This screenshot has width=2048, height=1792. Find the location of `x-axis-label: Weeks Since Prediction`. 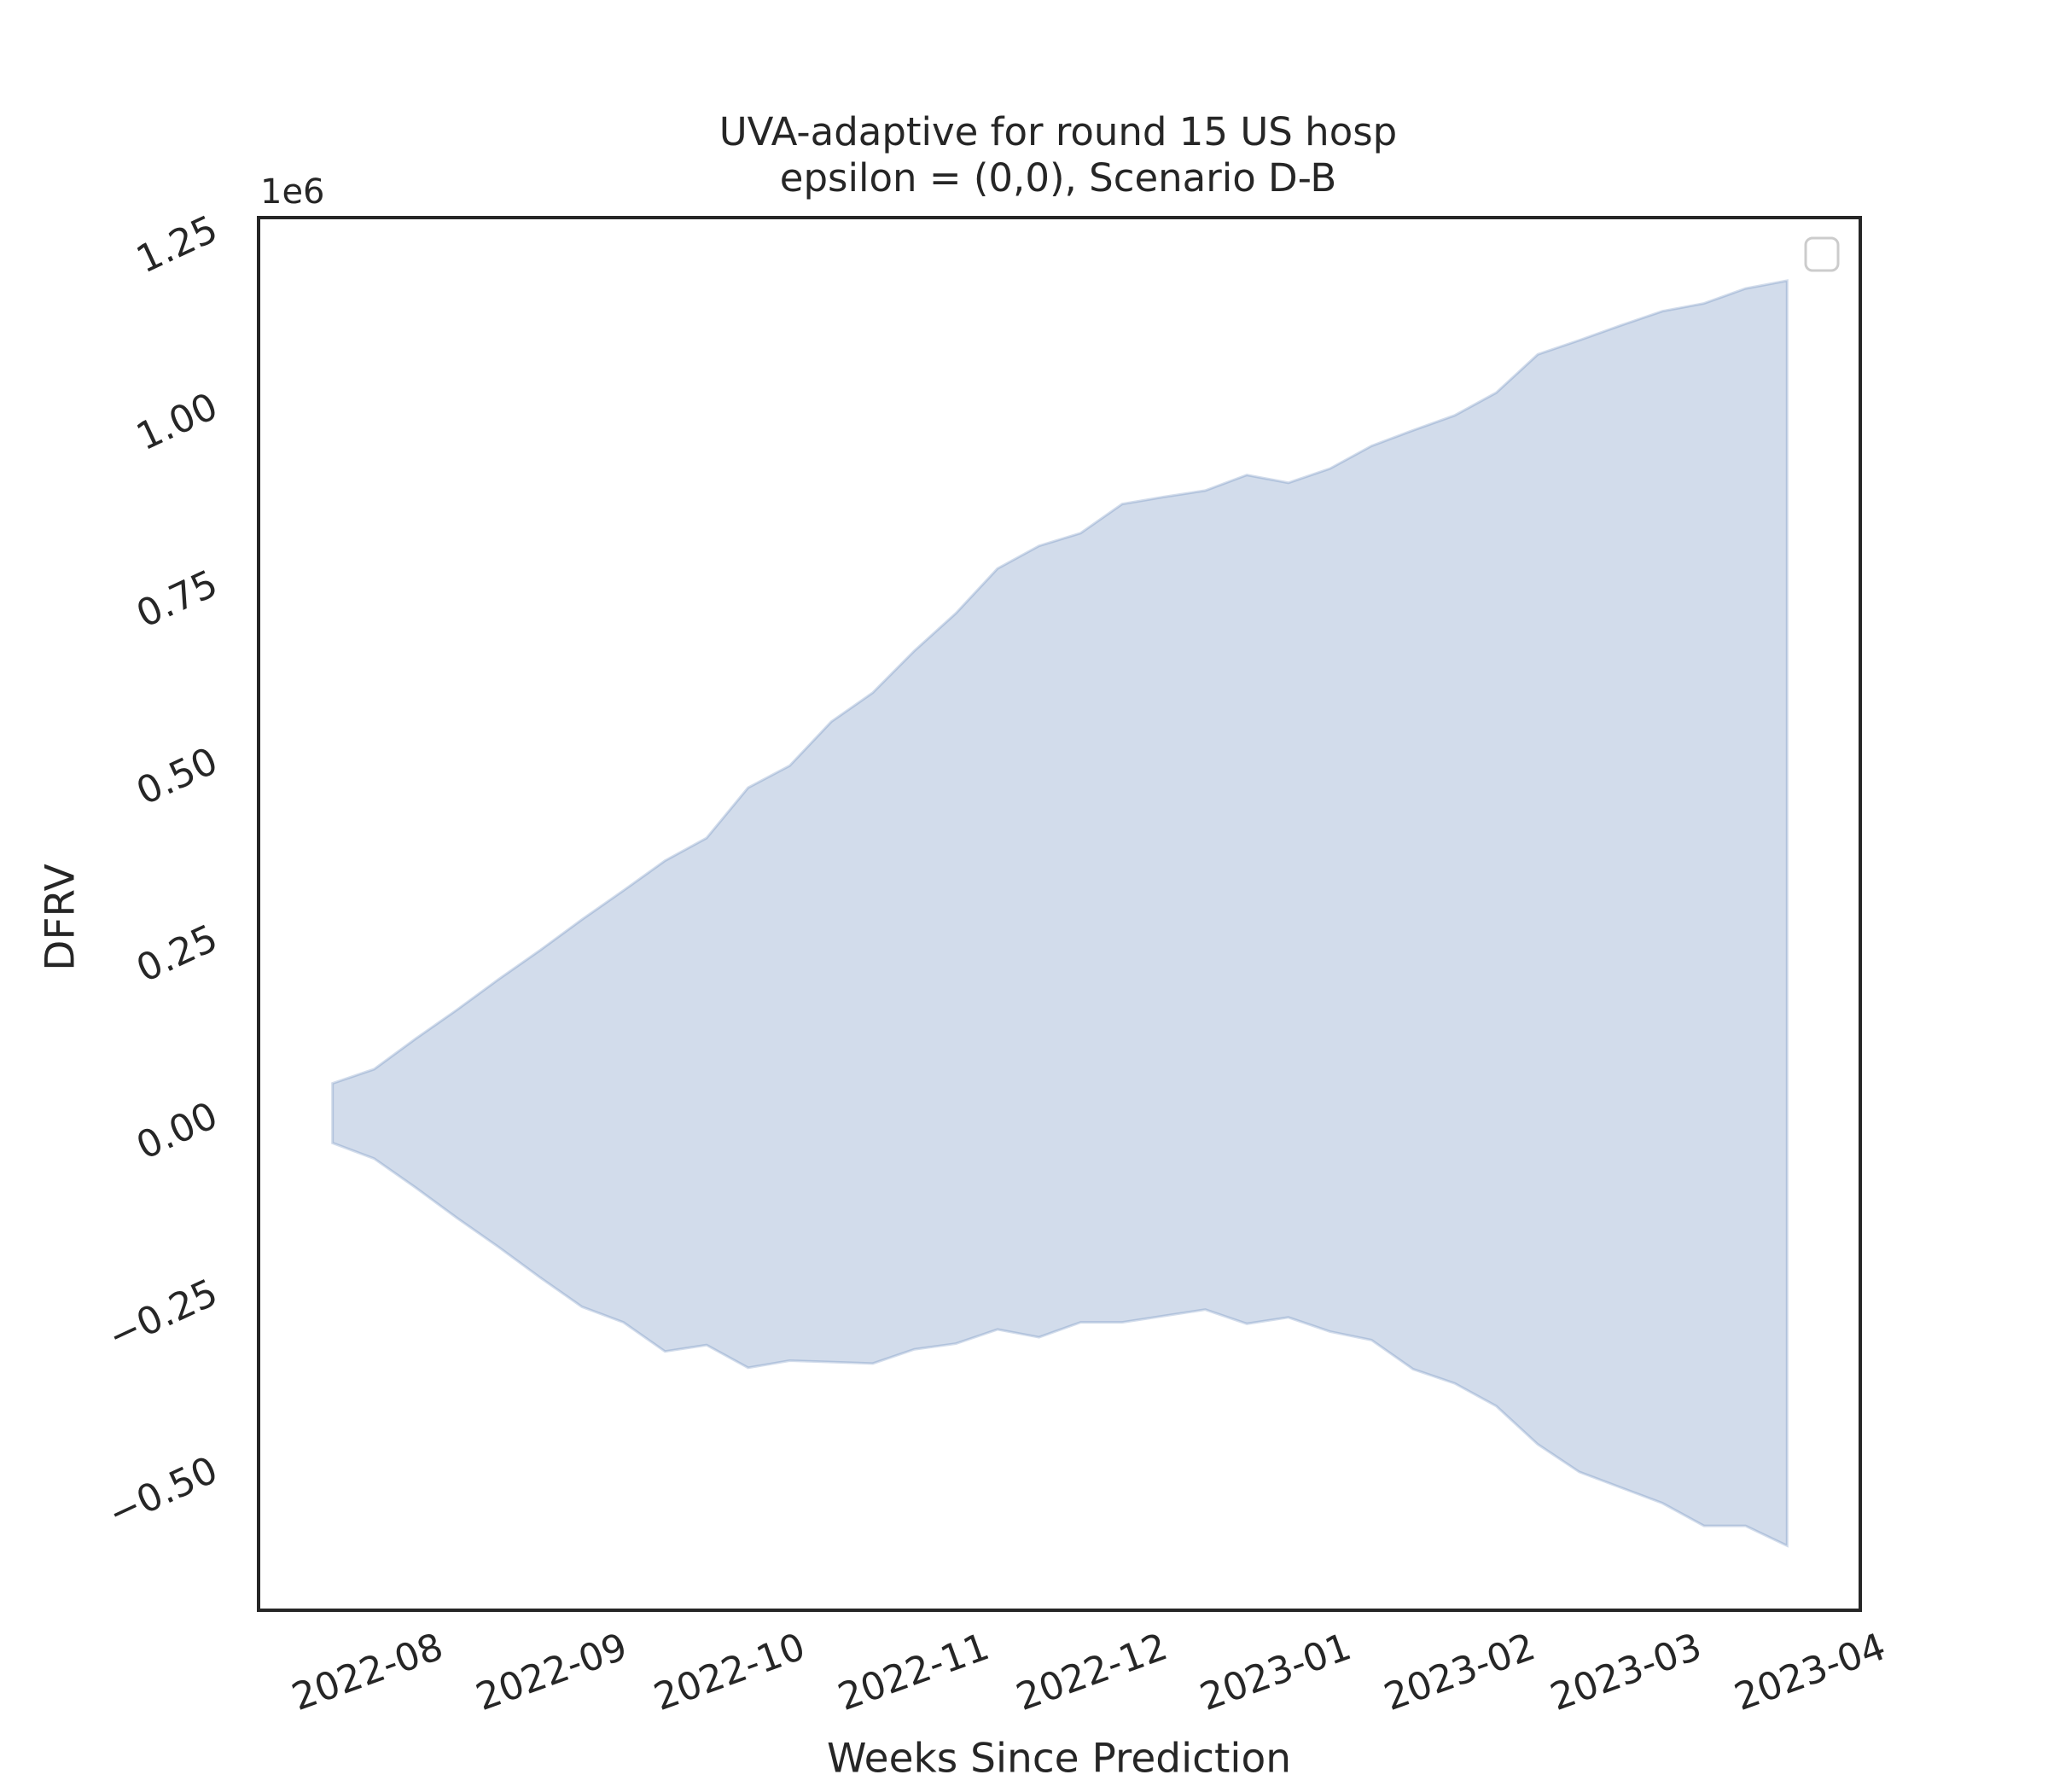

x-axis-label: Weeks Since Prediction is located at coordinates (1059, 1759).